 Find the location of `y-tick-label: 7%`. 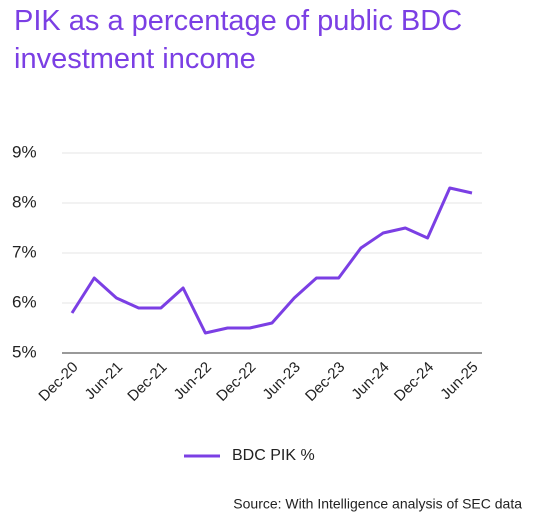

y-tick-label: 7% is located at coordinates (24, 251).